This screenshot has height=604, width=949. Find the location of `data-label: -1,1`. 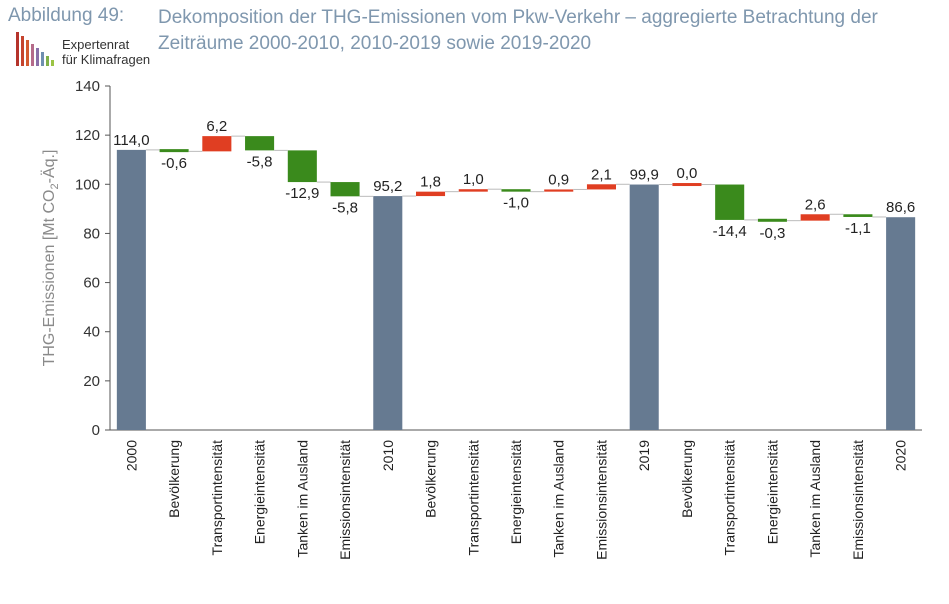

data-label: -1,1 is located at coordinates (858, 228).